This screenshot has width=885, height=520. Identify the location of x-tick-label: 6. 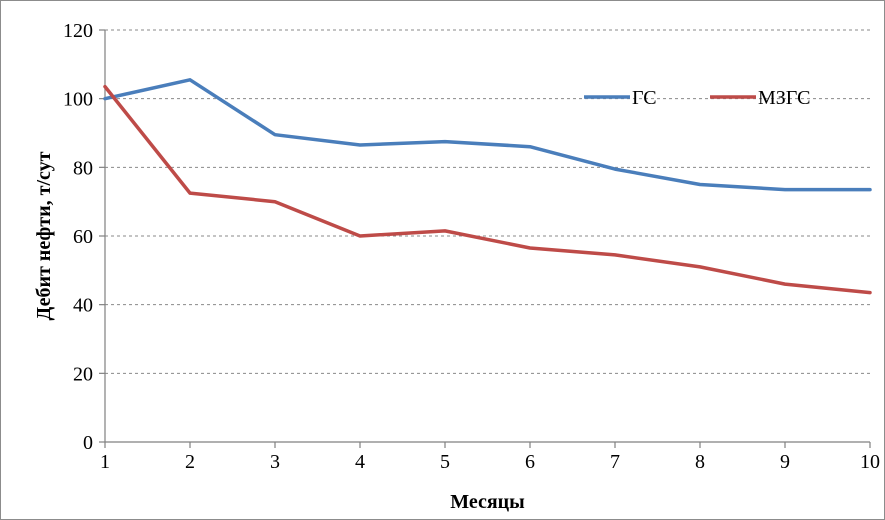
(530, 462).